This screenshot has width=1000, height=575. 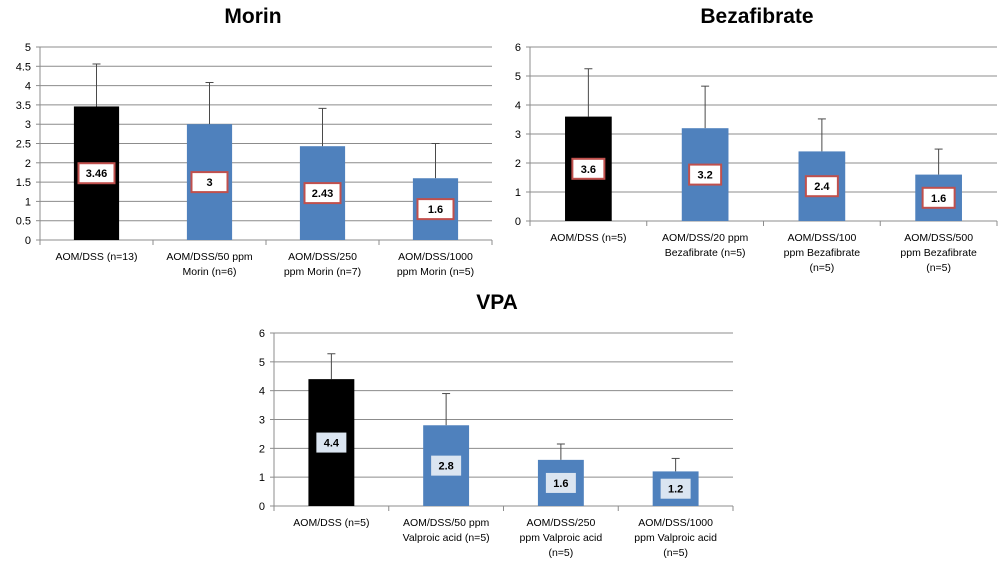 I want to click on category-label-line: Morin (n=6), so click(x=210, y=272).